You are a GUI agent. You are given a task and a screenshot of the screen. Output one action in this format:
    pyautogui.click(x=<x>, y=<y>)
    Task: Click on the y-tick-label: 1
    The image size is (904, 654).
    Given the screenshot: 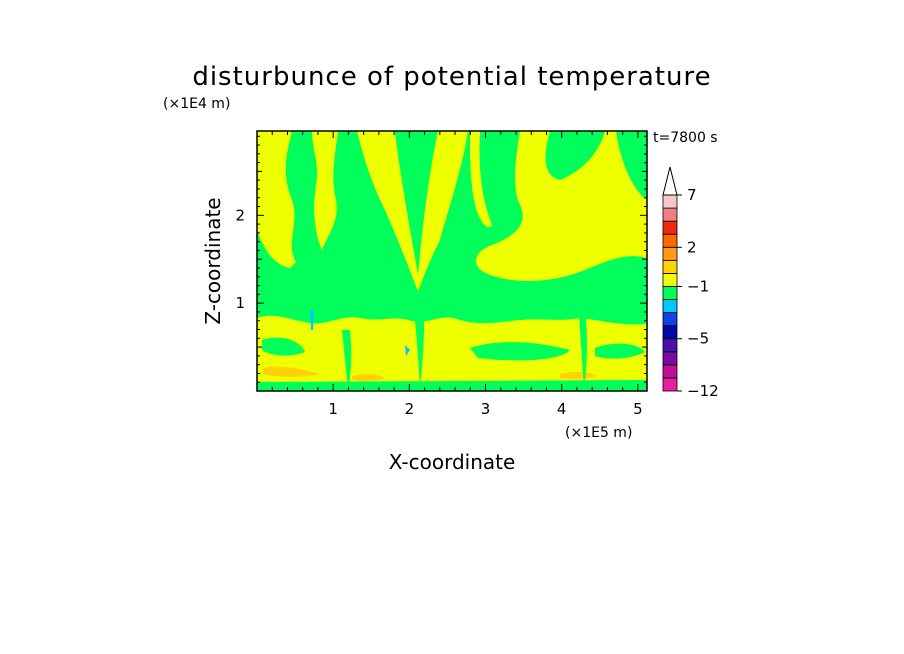 What is the action you would take?
    pyautogui.click(x=240, y=303)
    